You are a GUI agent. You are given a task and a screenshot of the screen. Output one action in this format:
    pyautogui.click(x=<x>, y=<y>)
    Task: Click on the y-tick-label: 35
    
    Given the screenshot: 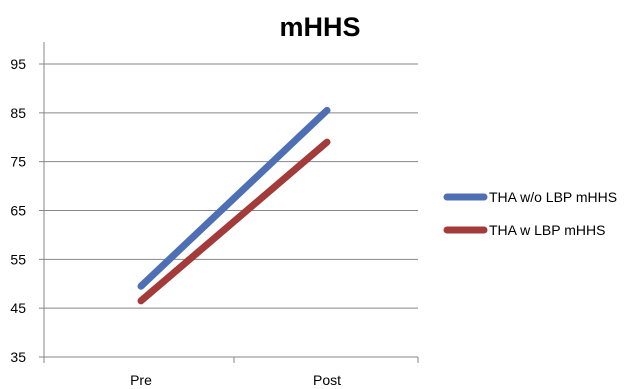 What is the action you would take?
    pyautogui.click(x=18, y=357)
    